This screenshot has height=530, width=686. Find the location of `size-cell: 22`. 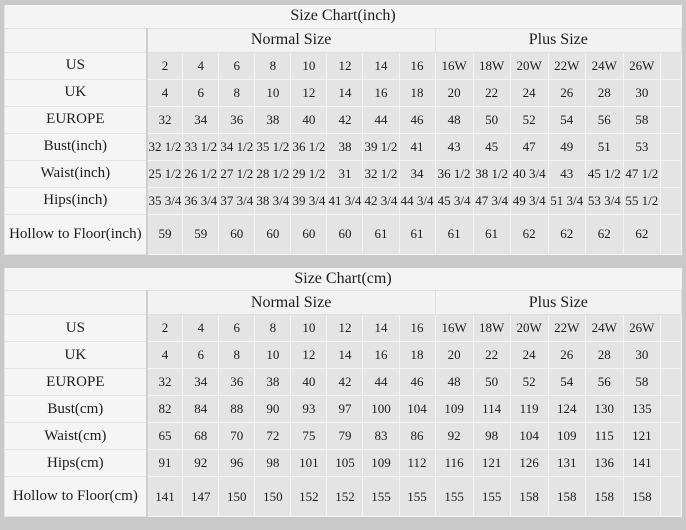

size-cell: 22 is located at coordinates (491, 92).